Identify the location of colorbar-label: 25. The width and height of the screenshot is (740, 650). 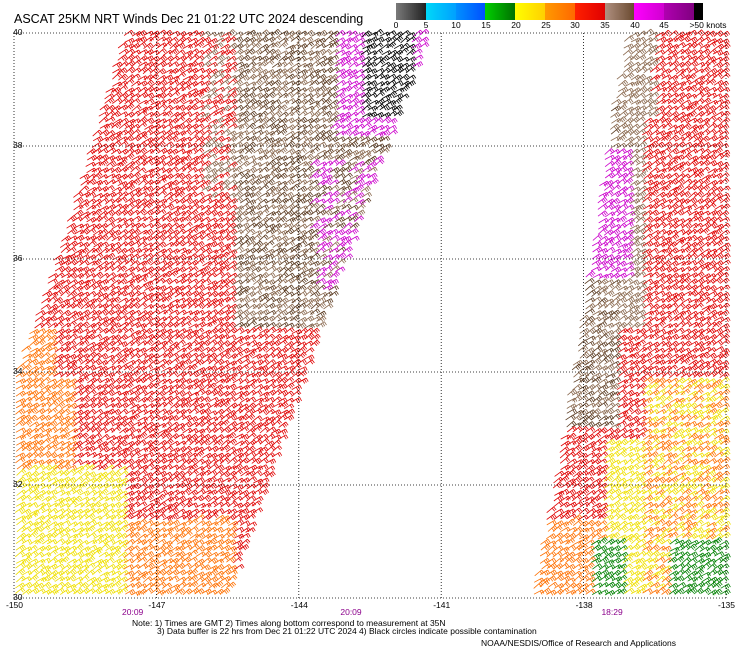
(546, 25).